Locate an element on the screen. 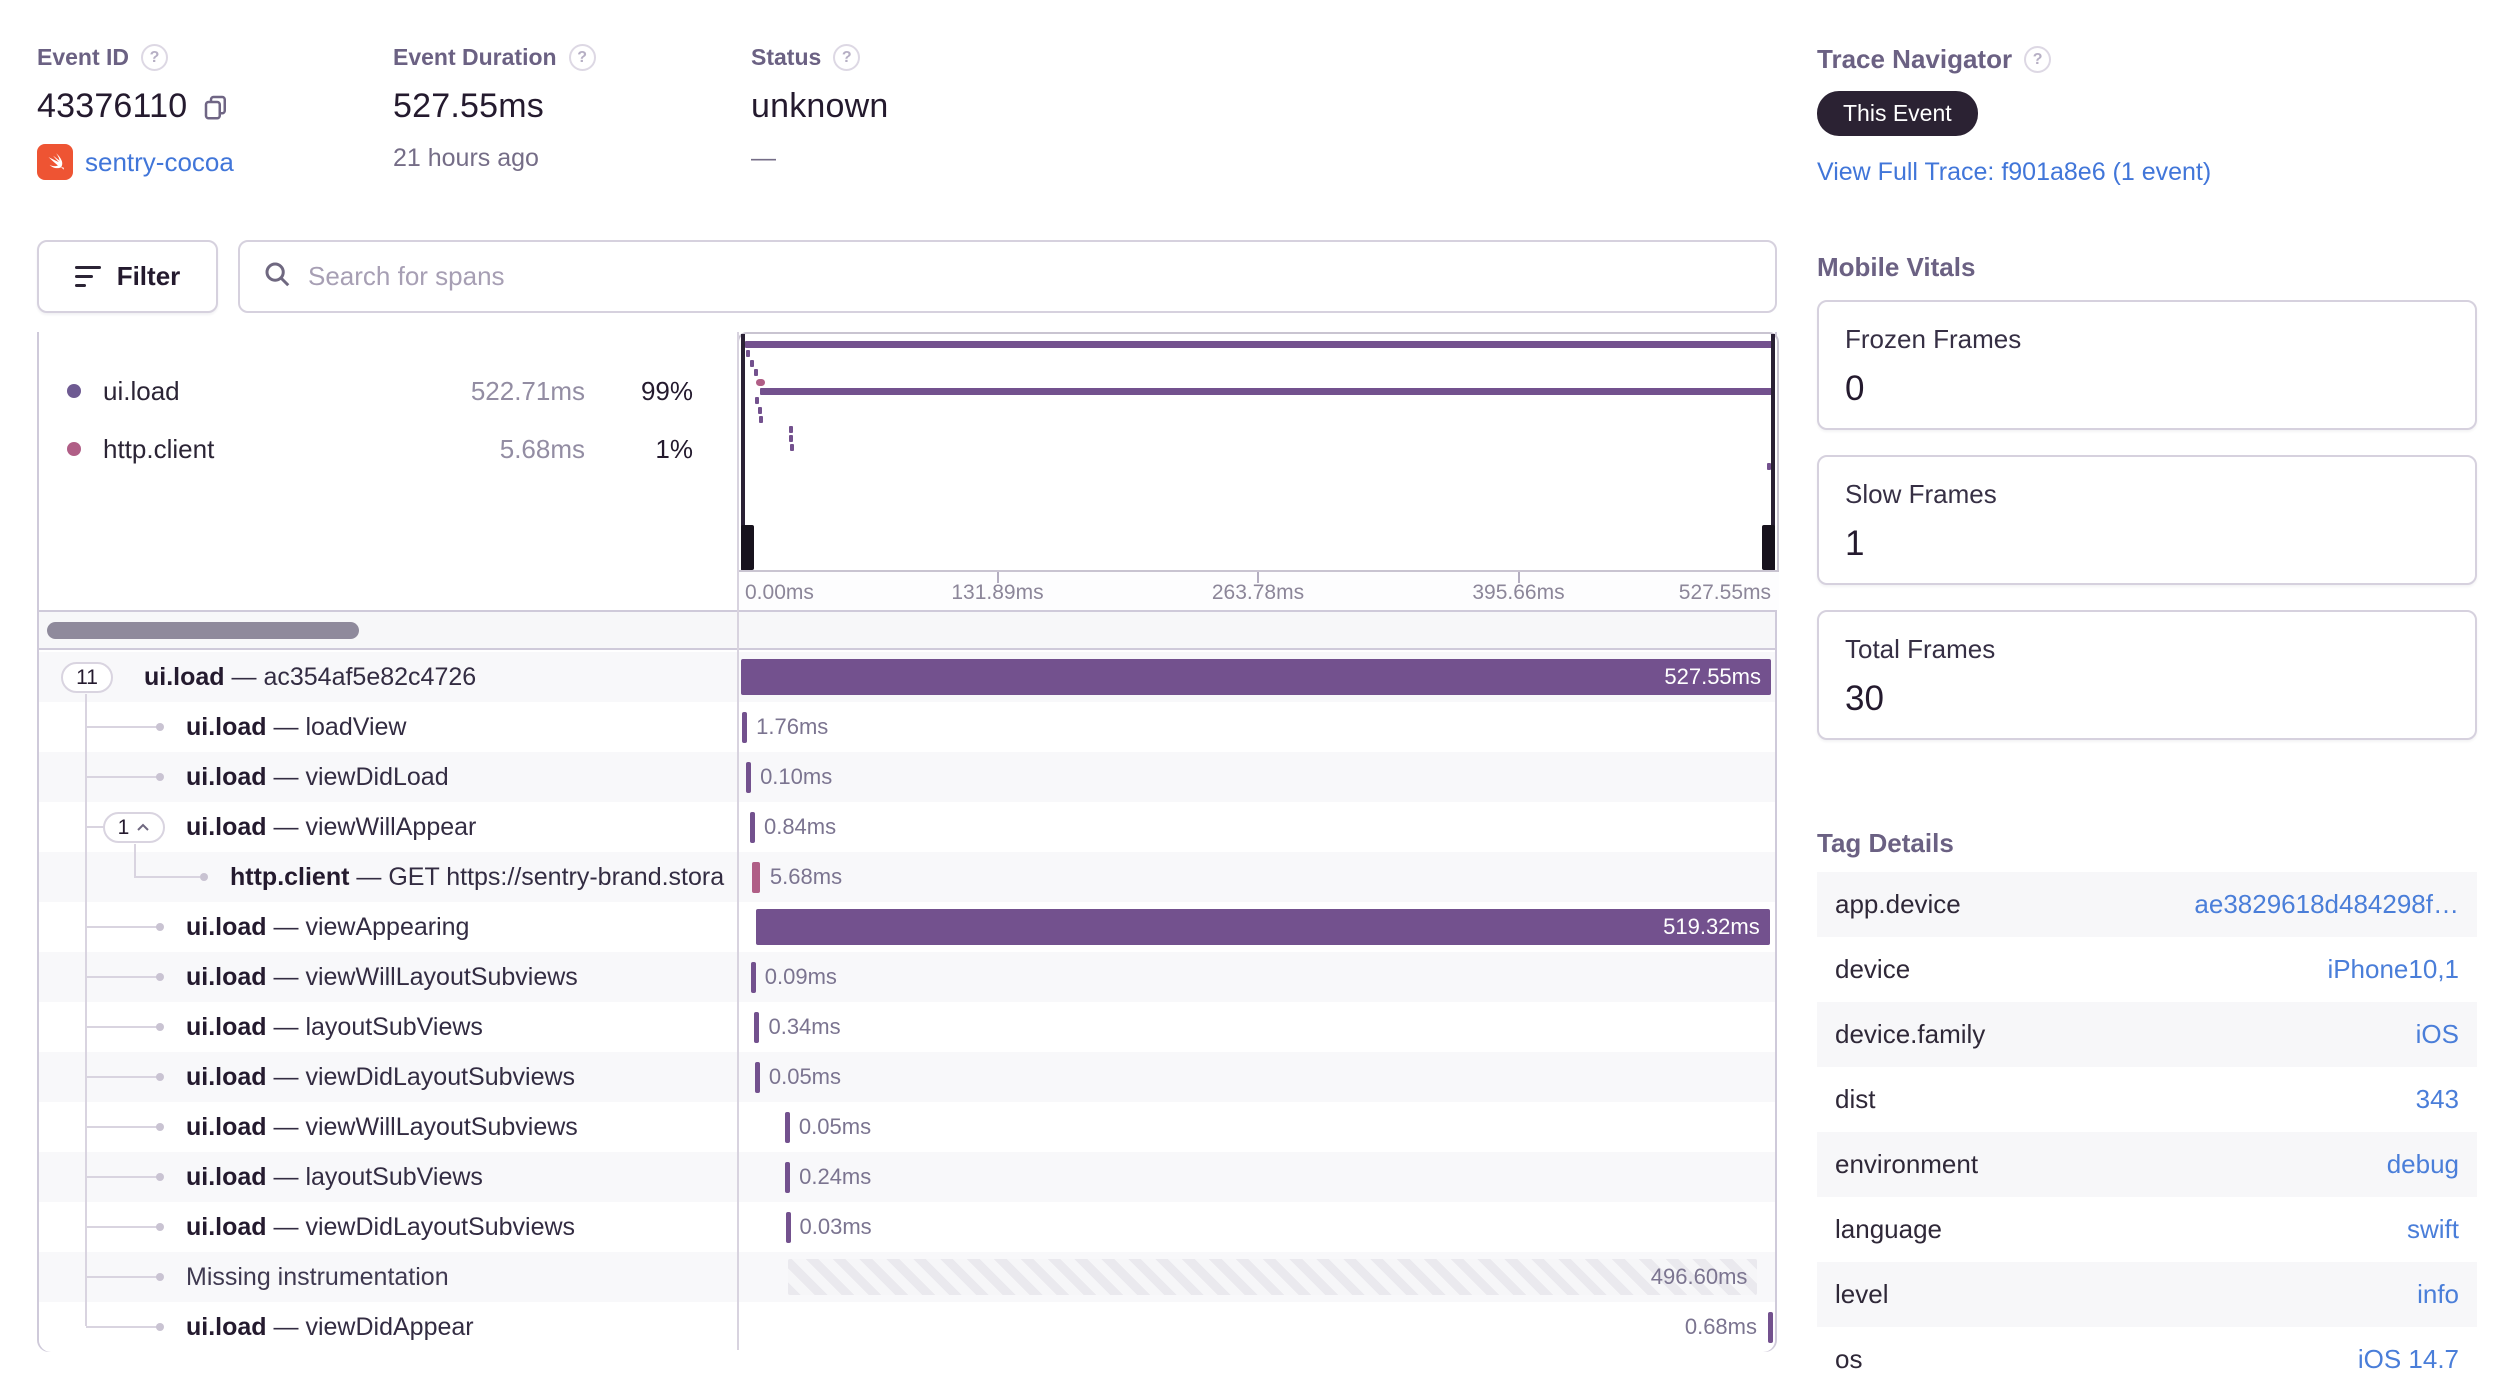 This screenshot has width=2494, height=1392. span-tree-cell: Missing instrumentation is located at coordinates (388, 1277).